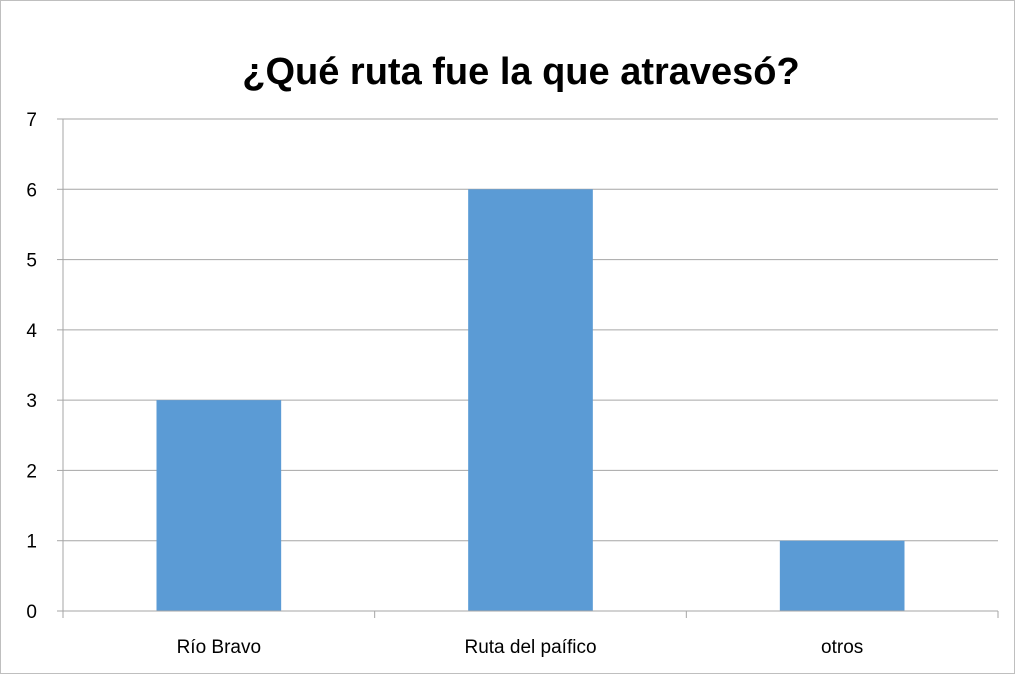 The height and width of the screenshot is (674, 1015). I want to click on chart-title: ¿Qué ruta fue la que atravesó?, so click(520, 72).